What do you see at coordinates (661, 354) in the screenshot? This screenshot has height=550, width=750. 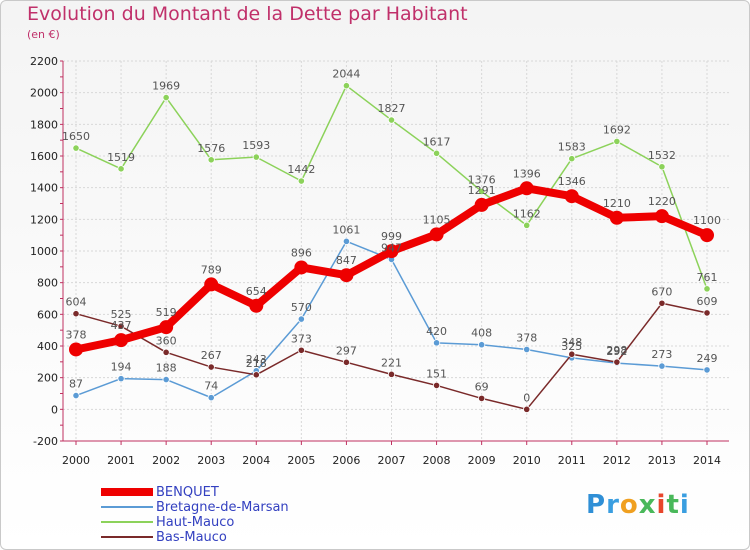 I see `data-label-bretagne-de-marsan: 273` at bounding box center [661, 354].